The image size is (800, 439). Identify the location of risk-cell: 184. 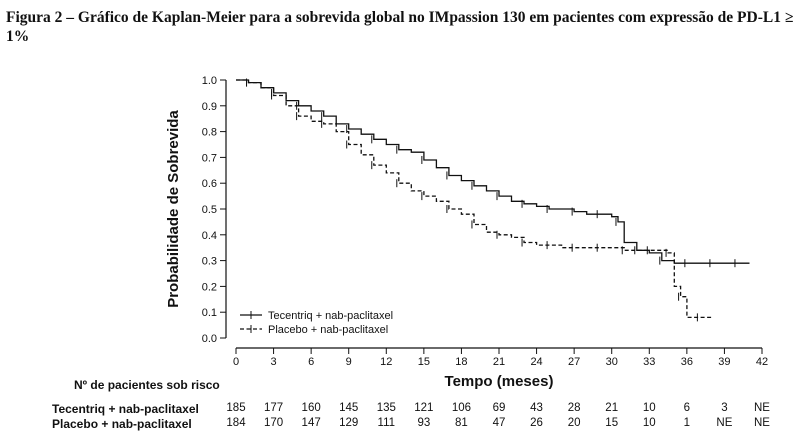
(236, 423).